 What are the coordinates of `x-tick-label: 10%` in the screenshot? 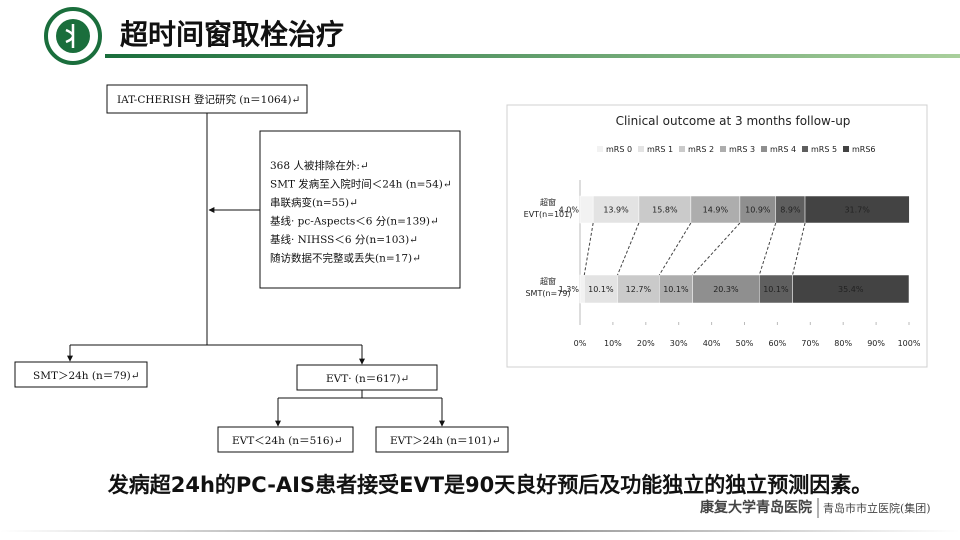 It's located at (613, 343).